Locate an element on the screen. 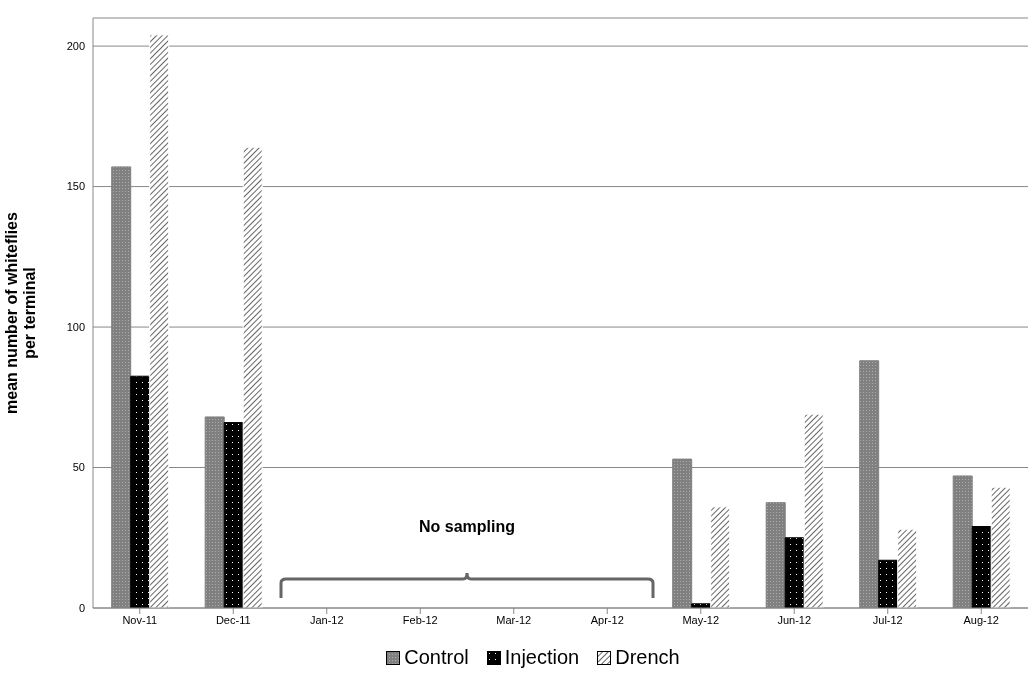  legend-label: Drench is located at coordinates (647, 657).